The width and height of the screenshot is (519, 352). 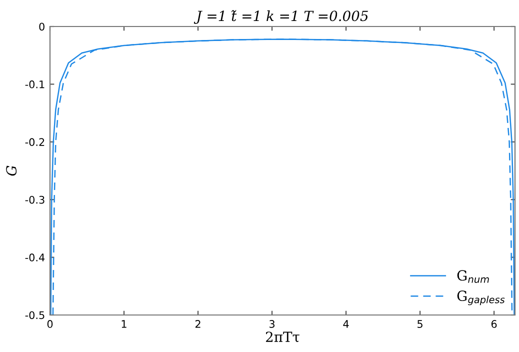 I want to click on x-tick-label: 5, so click(x=420, y=324).